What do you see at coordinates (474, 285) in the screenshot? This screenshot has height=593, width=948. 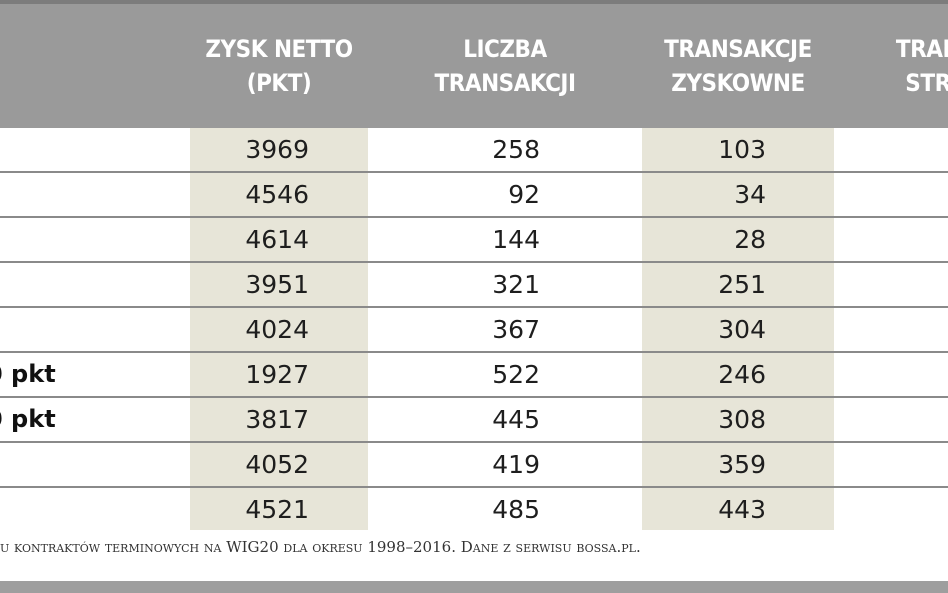 I see `table-row: 3951 321 251` at bounding box center [474, 285].